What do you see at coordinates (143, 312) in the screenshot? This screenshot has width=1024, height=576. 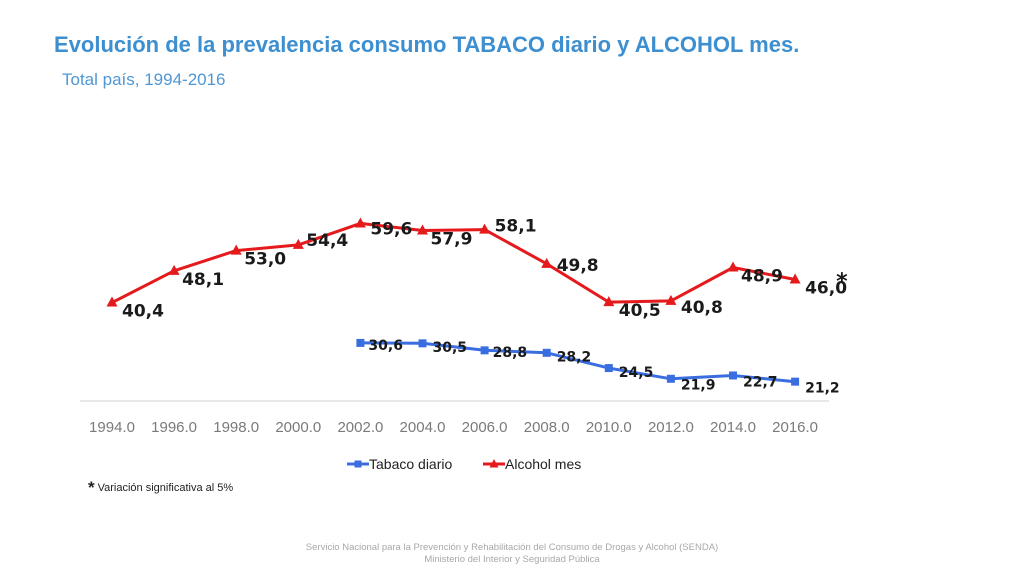 I see `data-label: 40,4` at bounding box center [143, 312].